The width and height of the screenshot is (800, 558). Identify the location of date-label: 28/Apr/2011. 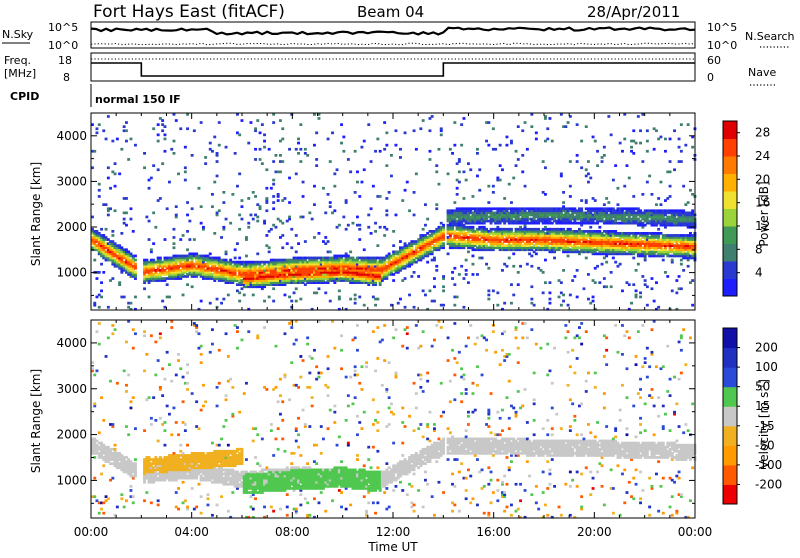
(633, 12).